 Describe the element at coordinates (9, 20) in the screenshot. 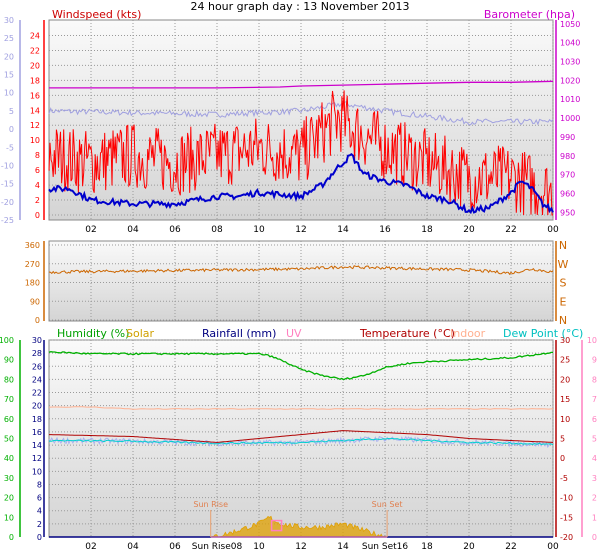

I see `wind-baro-outer-axis-tick-label: 30` at that location.